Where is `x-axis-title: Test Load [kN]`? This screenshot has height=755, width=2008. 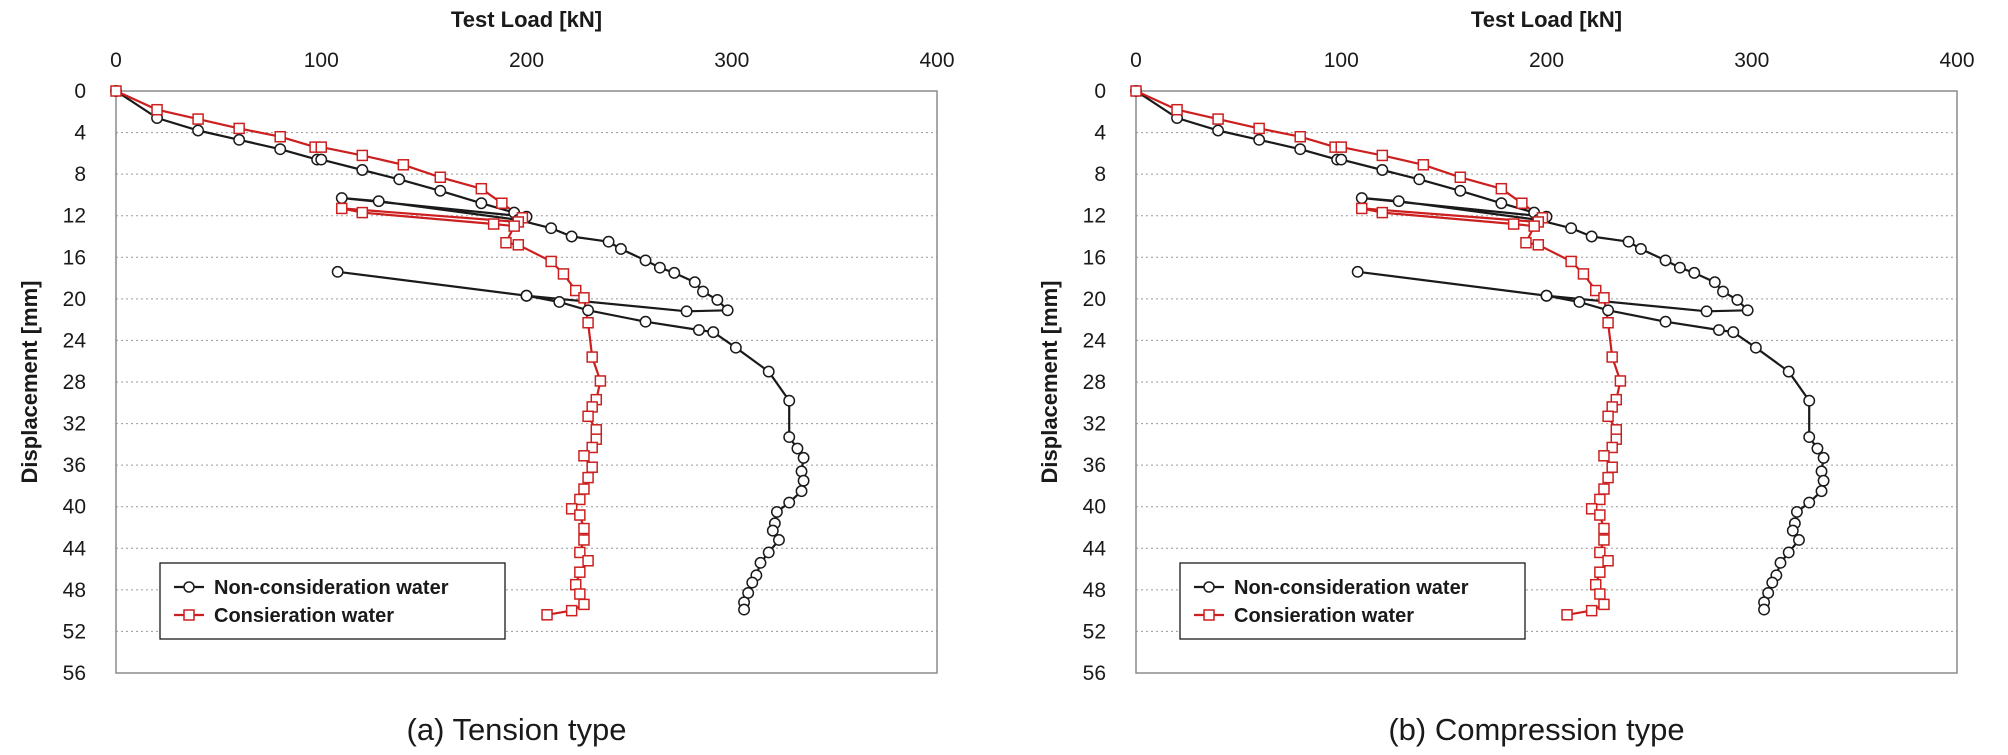
x-axis-title: Test Load [kN] is located at coordinates (1546, 19).